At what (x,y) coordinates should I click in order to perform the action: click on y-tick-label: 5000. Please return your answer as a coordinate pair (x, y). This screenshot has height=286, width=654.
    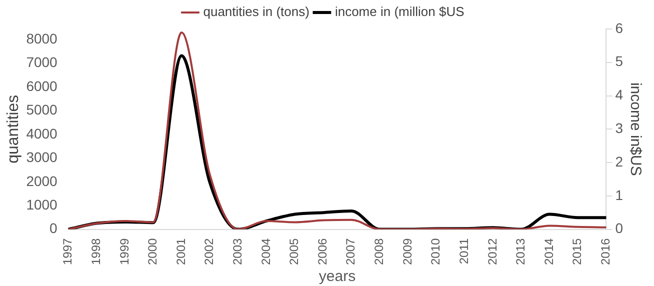
    Looking at the image, I should click on (42, 110).